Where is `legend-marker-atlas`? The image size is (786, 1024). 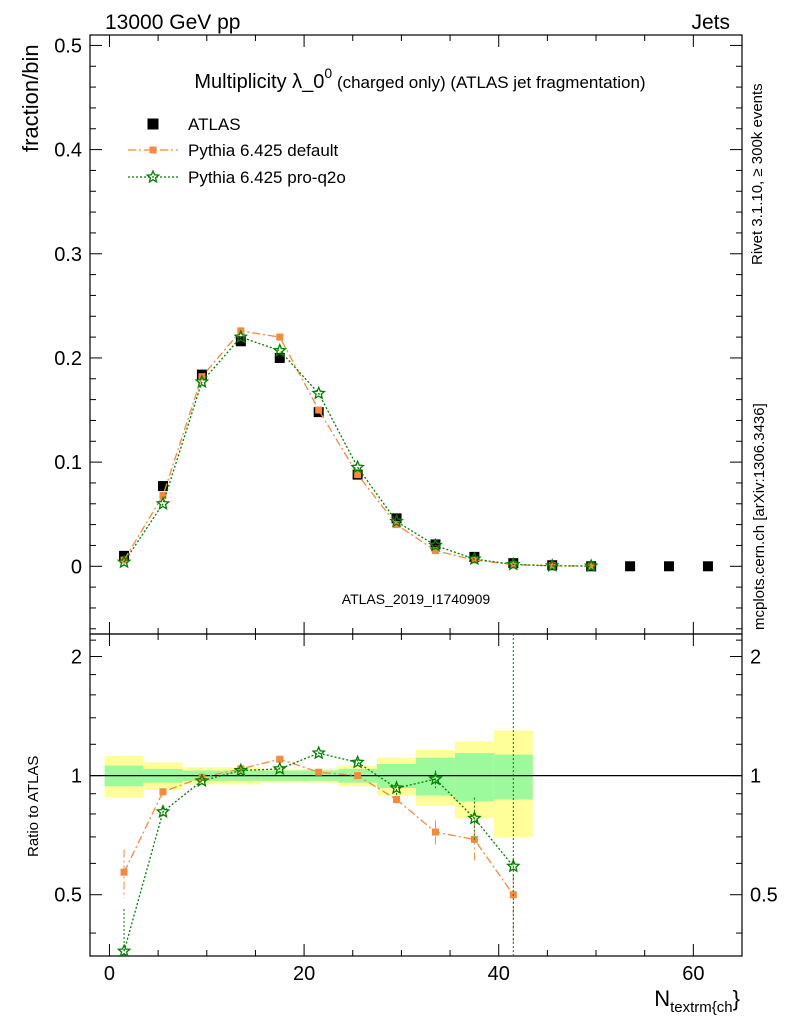 legend-marker-atlas is located at coordinates (153, 124).